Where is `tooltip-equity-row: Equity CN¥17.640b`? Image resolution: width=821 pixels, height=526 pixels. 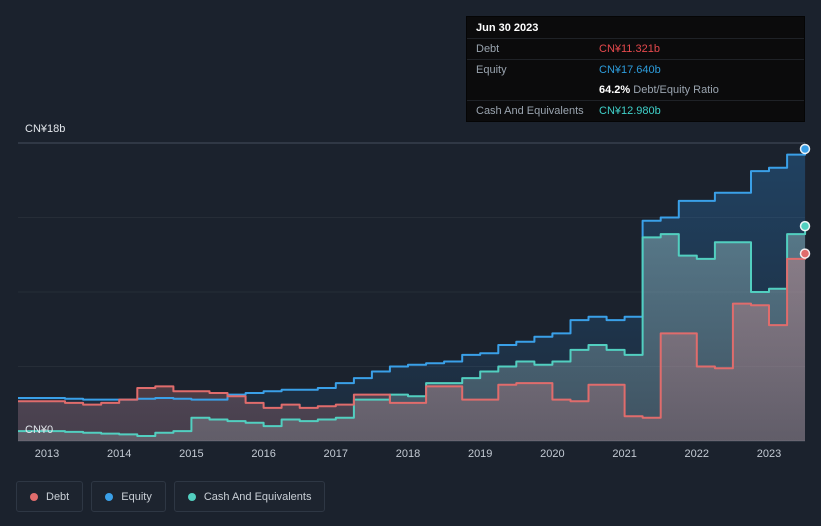
tooltip-equity-row: Equity CN¥17.640b is located at coordinates (635, 70).